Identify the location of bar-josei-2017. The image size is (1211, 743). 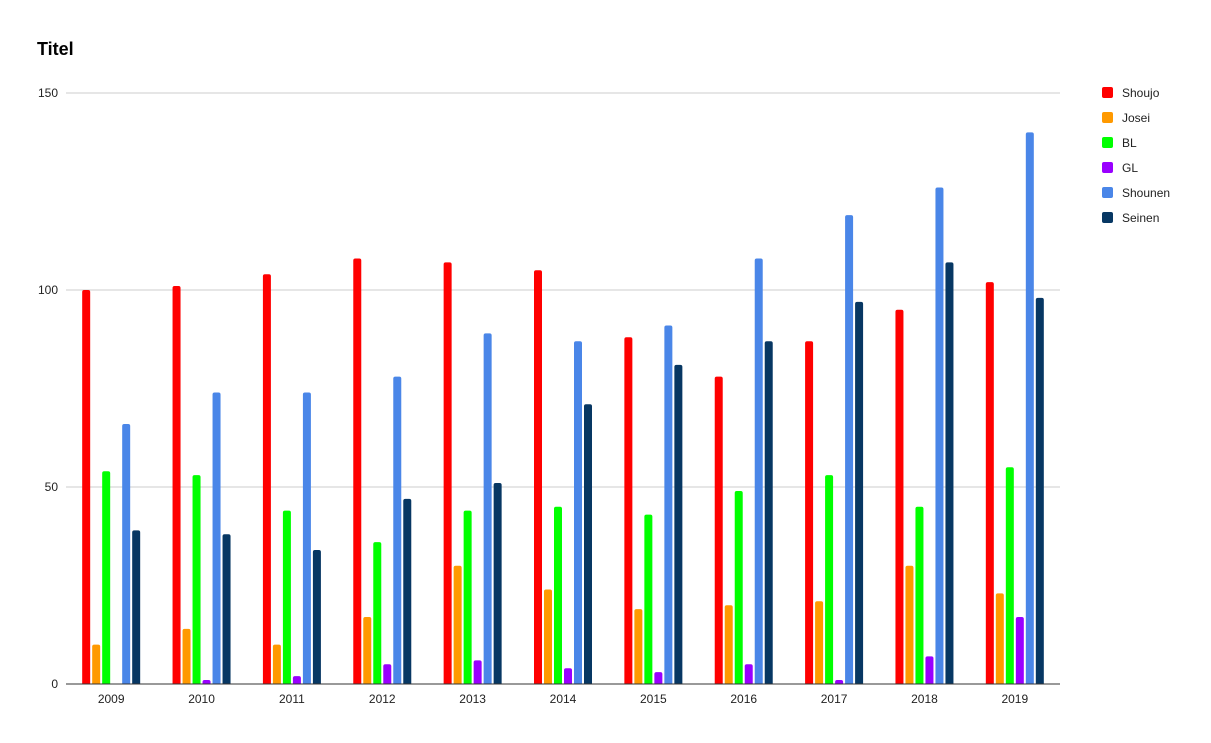
(819, 642).